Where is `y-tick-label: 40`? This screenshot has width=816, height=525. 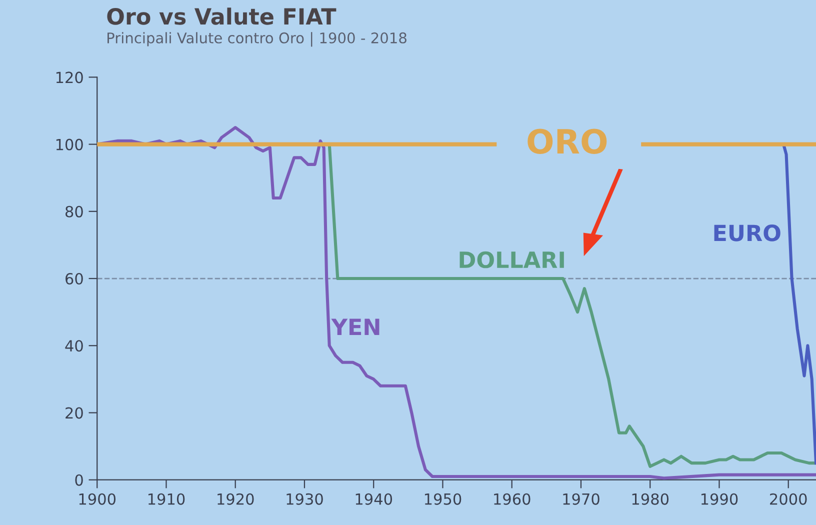
y-tick-label: 40 is located at coordinates (74, 346).